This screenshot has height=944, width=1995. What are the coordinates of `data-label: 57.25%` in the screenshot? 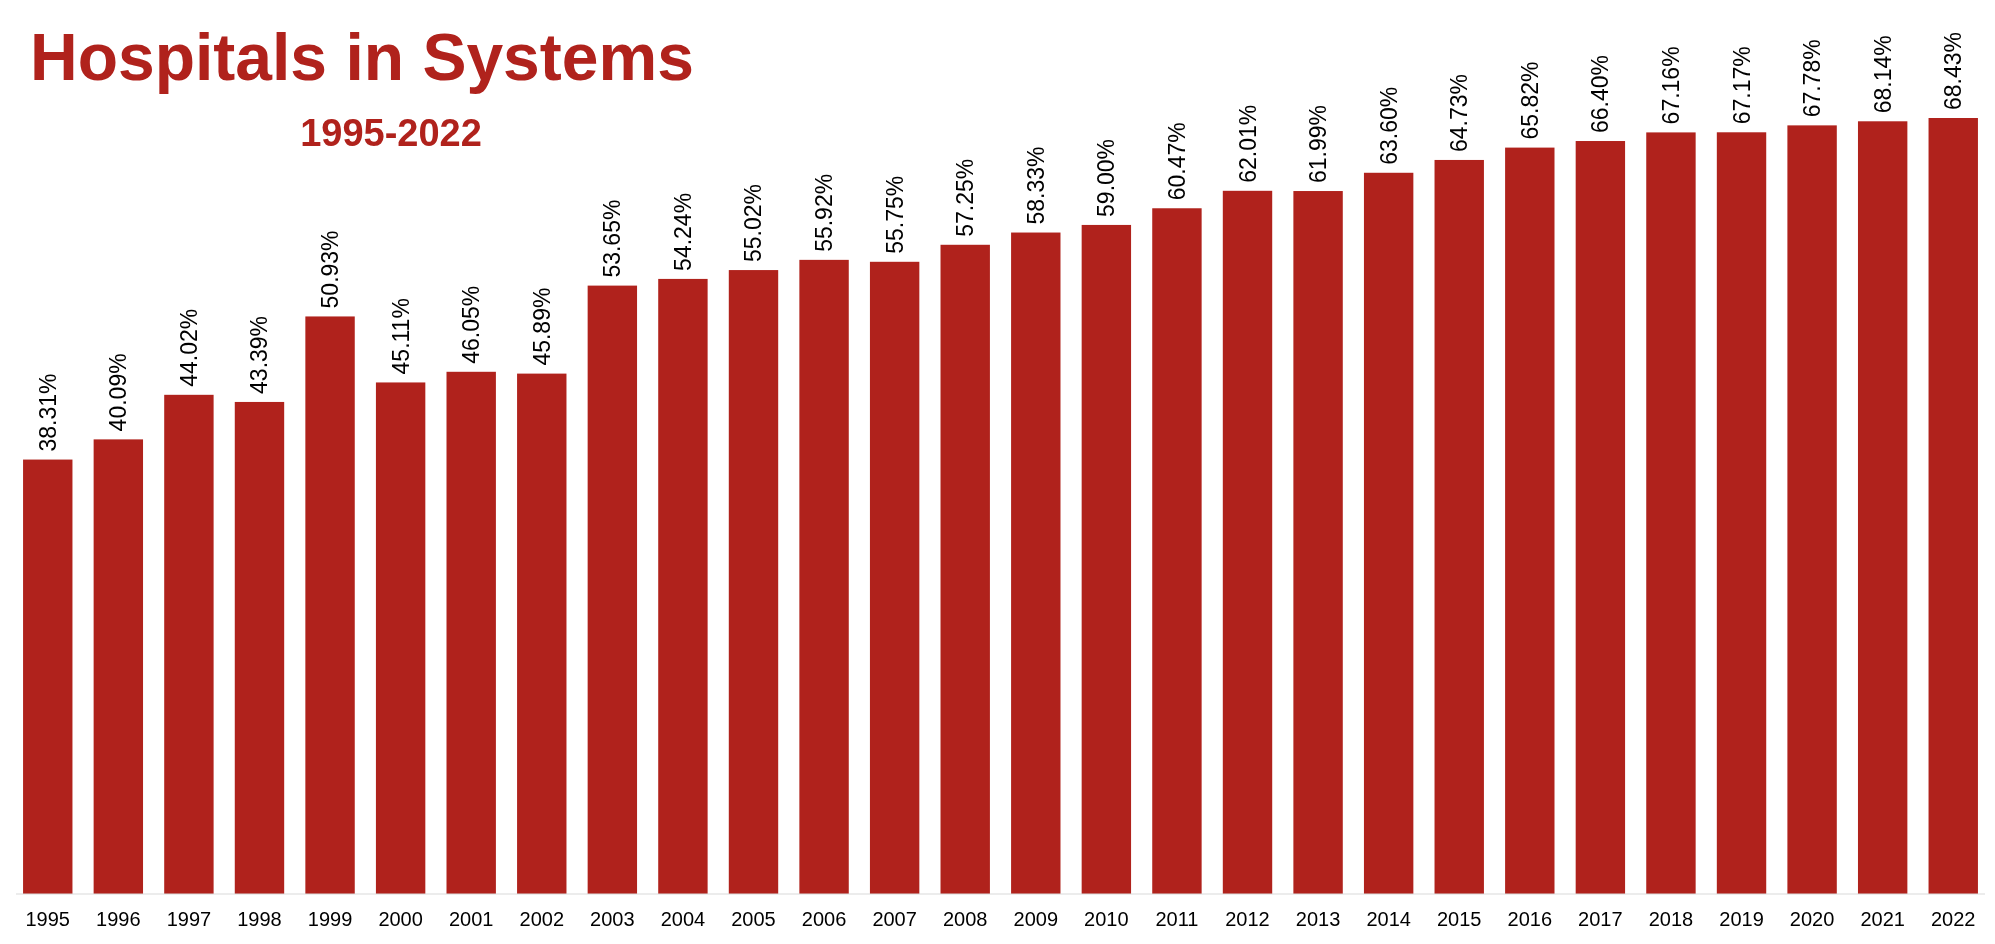 It's located at (965, 197).